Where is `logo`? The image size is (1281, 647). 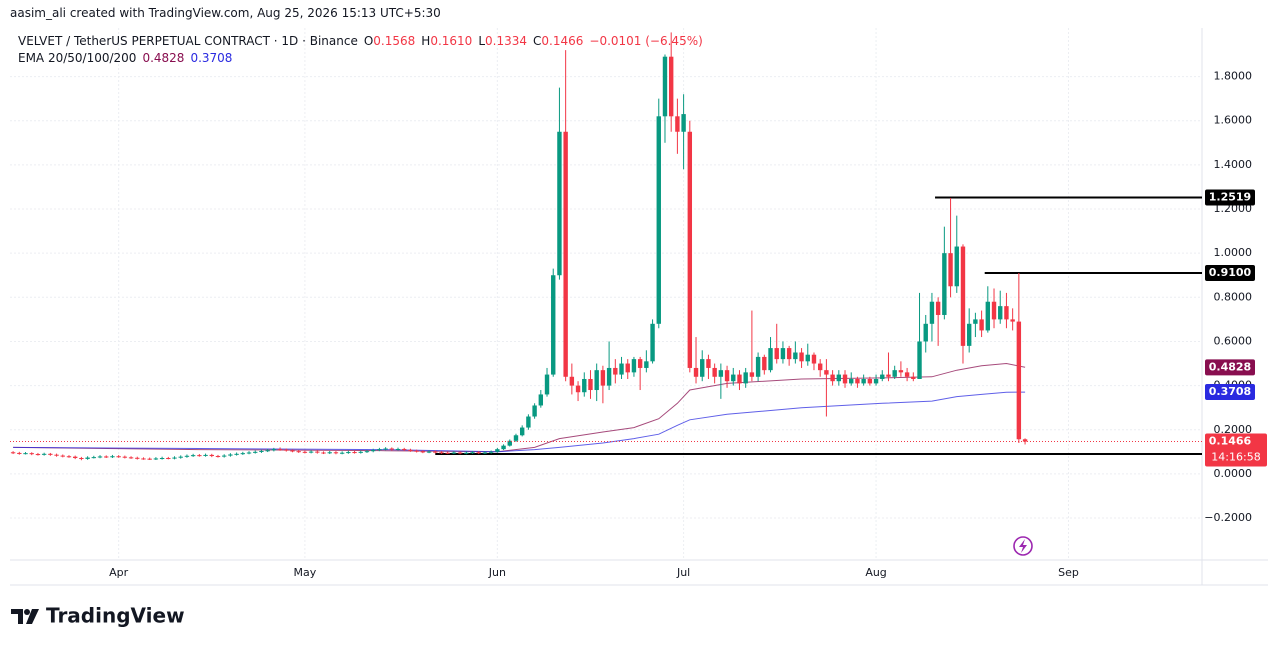 logo is located at coordinates (25, 616).